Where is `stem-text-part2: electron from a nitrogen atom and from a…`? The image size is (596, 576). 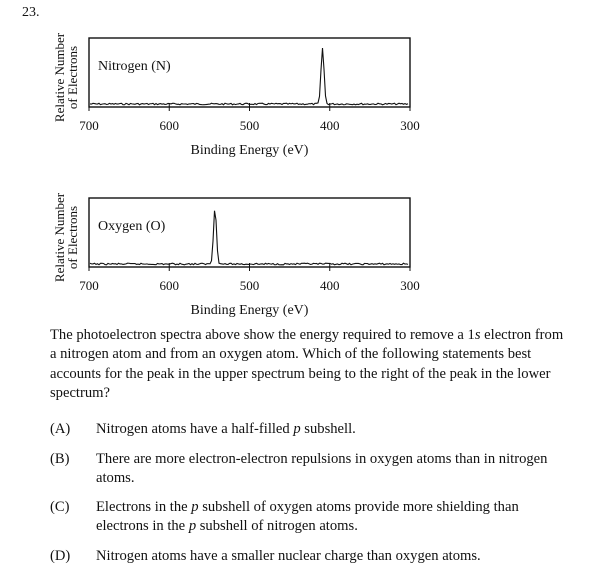
stem-text-part2: electron from a nitrogen atom and from a… is located at coordinates (307, 364).